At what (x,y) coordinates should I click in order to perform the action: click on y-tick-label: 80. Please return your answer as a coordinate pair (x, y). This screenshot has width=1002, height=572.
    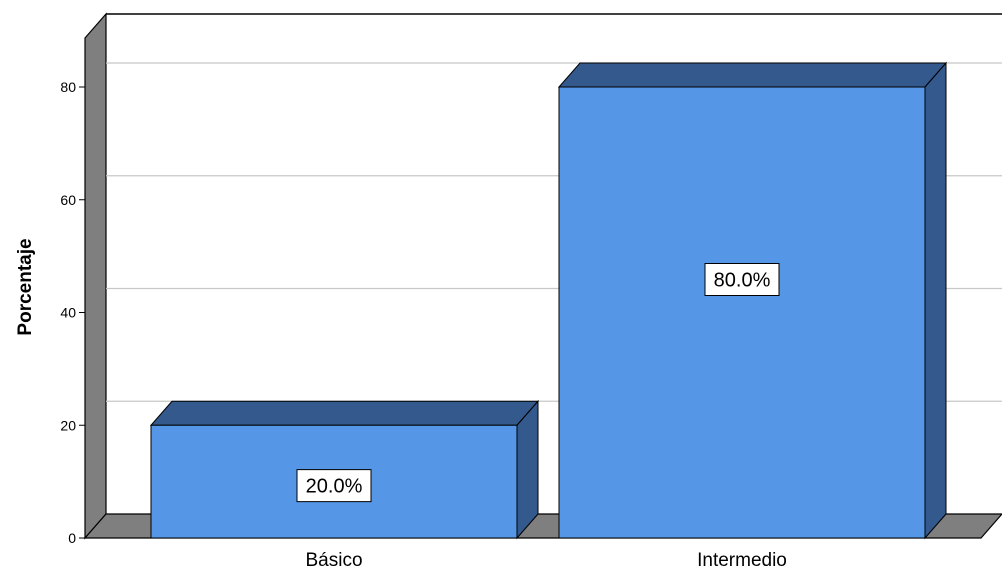
    Looking at the image, I should click on (68, 87).